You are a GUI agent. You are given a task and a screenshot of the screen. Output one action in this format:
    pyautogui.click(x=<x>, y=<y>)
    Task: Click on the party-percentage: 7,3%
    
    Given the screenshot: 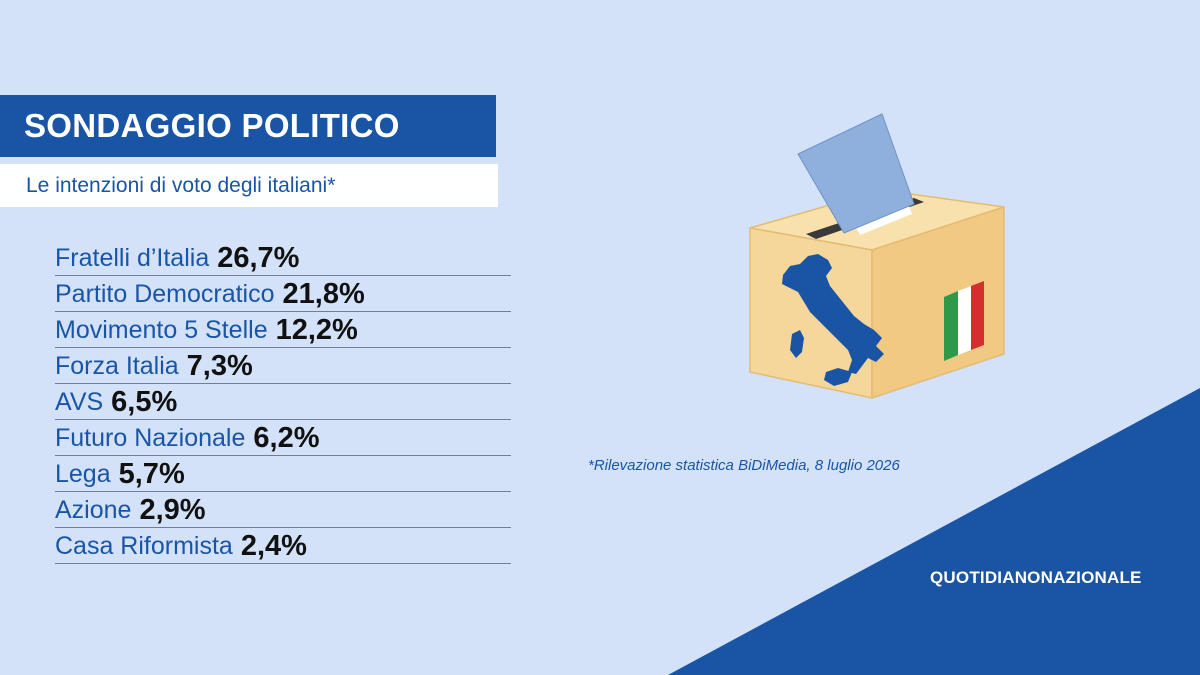 What is the action you would take?
    pyautogui.click(x=219, y=366)
    